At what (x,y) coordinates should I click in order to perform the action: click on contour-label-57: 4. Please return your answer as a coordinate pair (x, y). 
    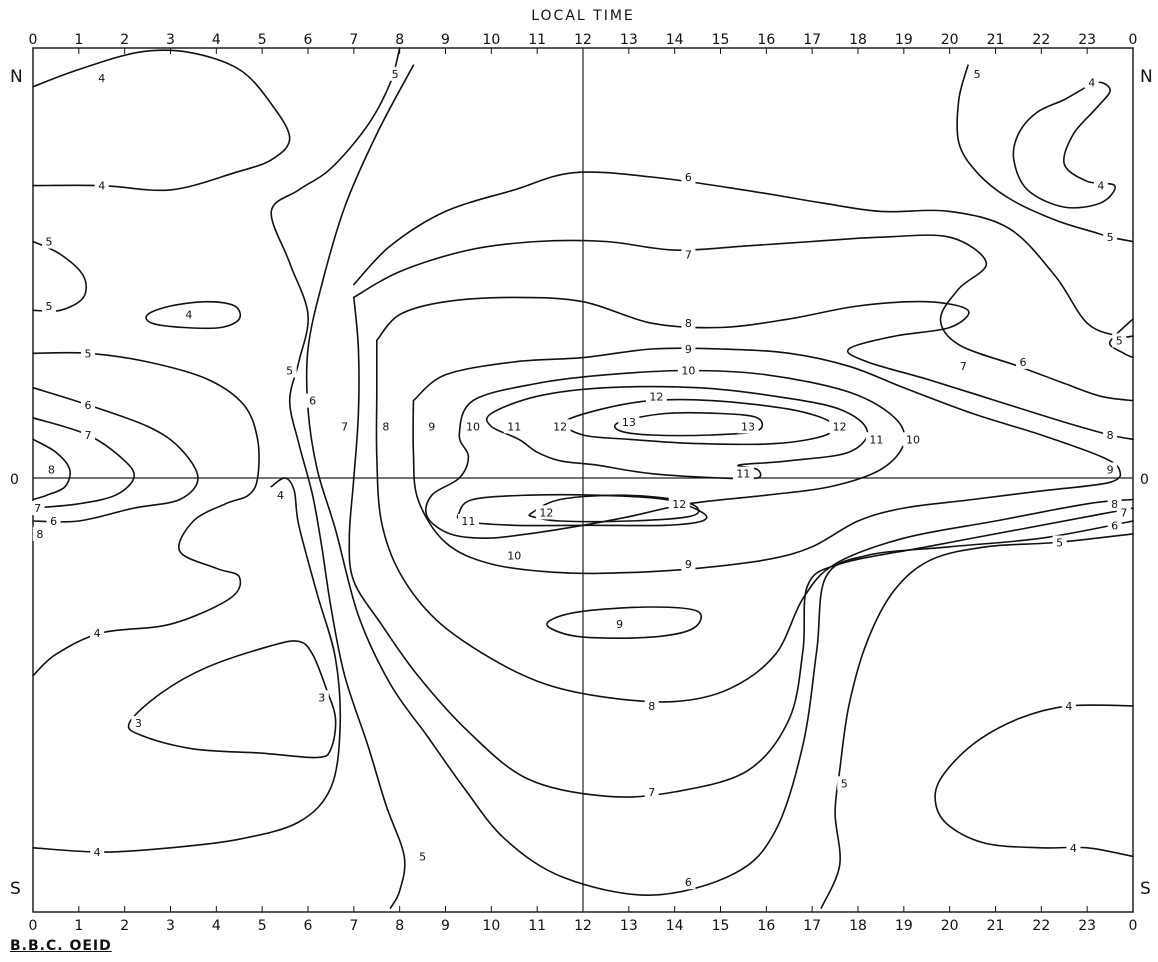
    Looking at the image, I should click on (97, 633).